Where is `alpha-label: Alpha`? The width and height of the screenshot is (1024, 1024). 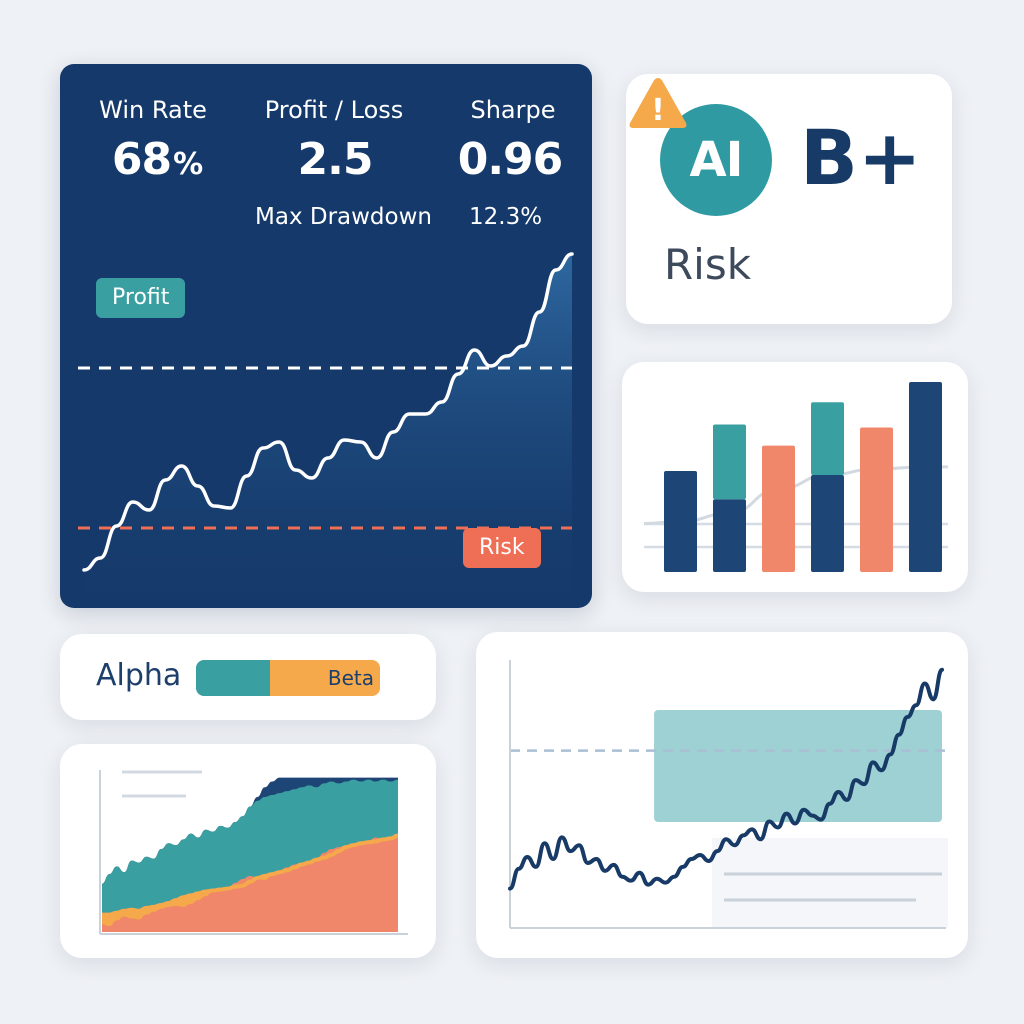
alpha-label: Alpha is located at coordinates (139, 675).